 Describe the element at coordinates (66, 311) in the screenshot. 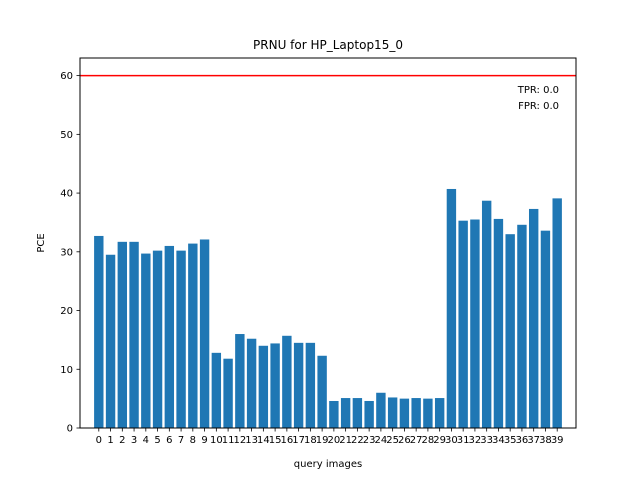

I see `y-tick-label: 20` at that location.